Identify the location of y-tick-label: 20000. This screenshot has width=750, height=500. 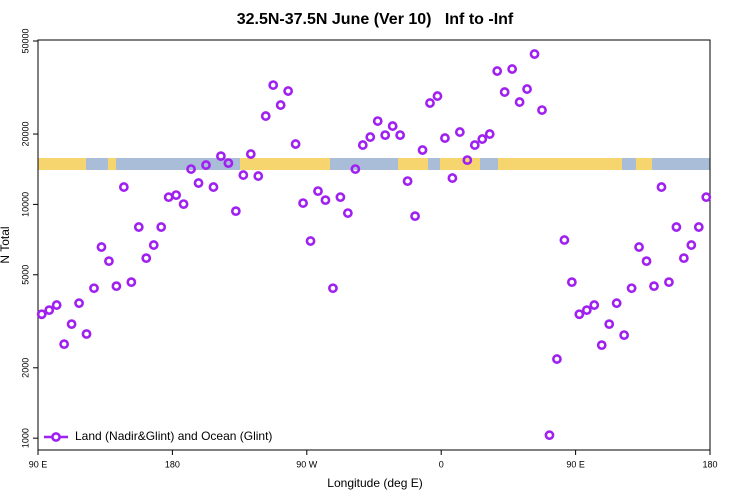
(25, 134).